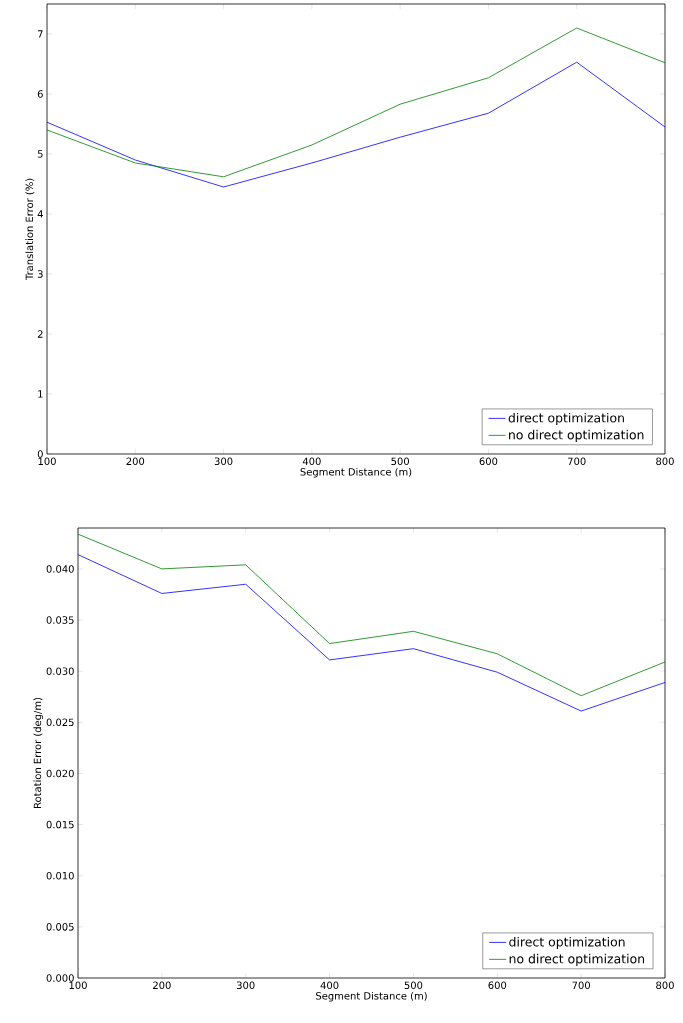 This screenshot has width=683, height=1023. What do you see at coordinates (60, 569) in the screenshot?
I see `y-tick-label: 0.040` at bounding box center [60, 569].